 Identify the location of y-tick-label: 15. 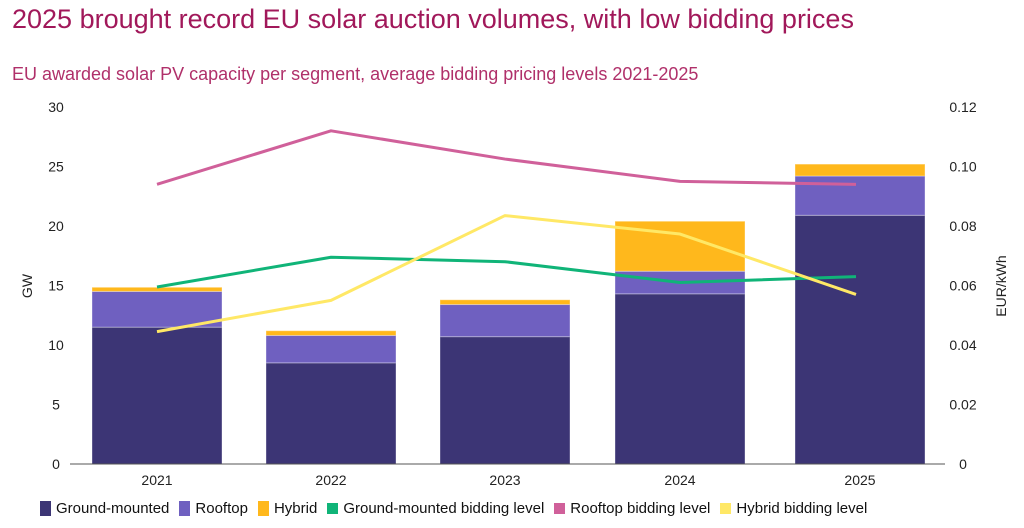
(56, 286).